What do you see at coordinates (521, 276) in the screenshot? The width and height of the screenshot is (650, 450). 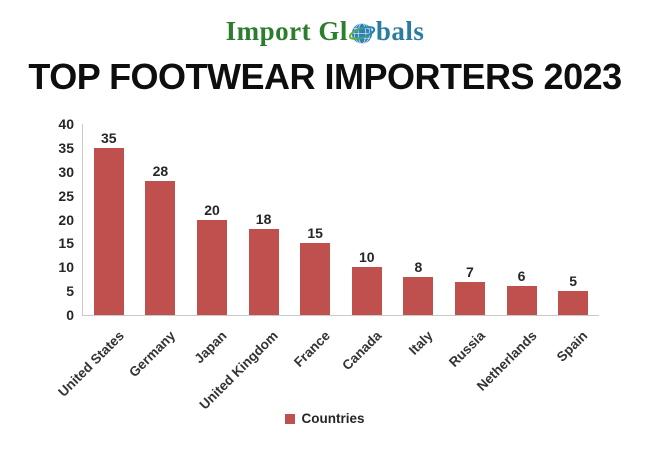 I see `bar-value-label: 6` at bounding box center [521, 276].